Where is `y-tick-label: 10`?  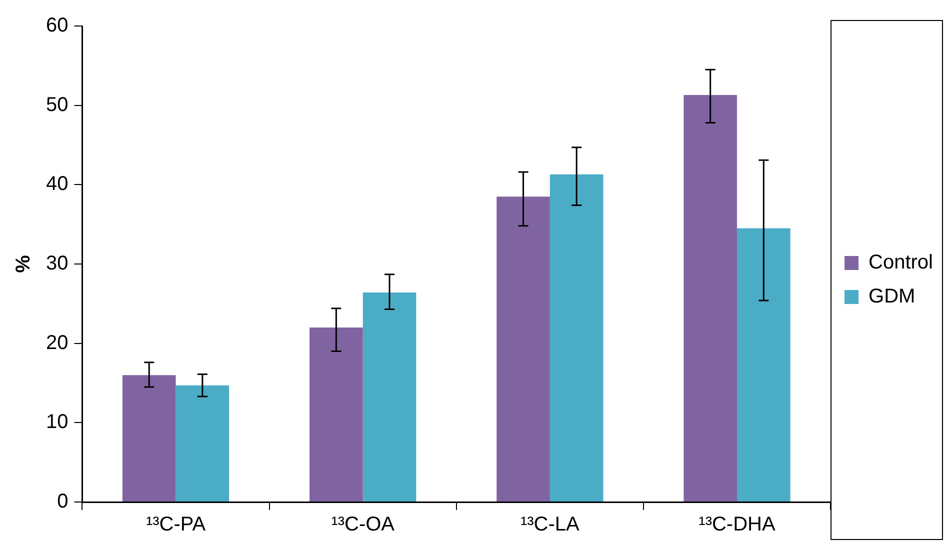
y-tick-label: 10 is located at coordinates (57, 422).